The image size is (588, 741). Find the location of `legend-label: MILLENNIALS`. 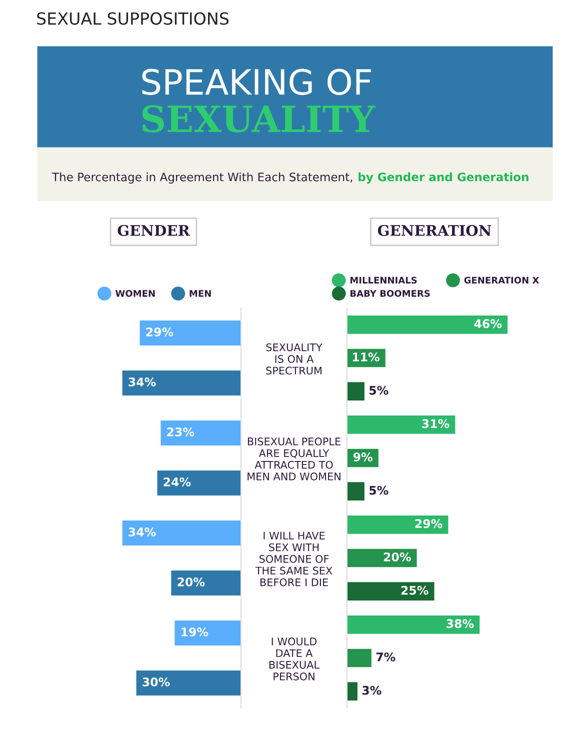

legend-label: MILLENNIALS is located at coordinates (383, 280).